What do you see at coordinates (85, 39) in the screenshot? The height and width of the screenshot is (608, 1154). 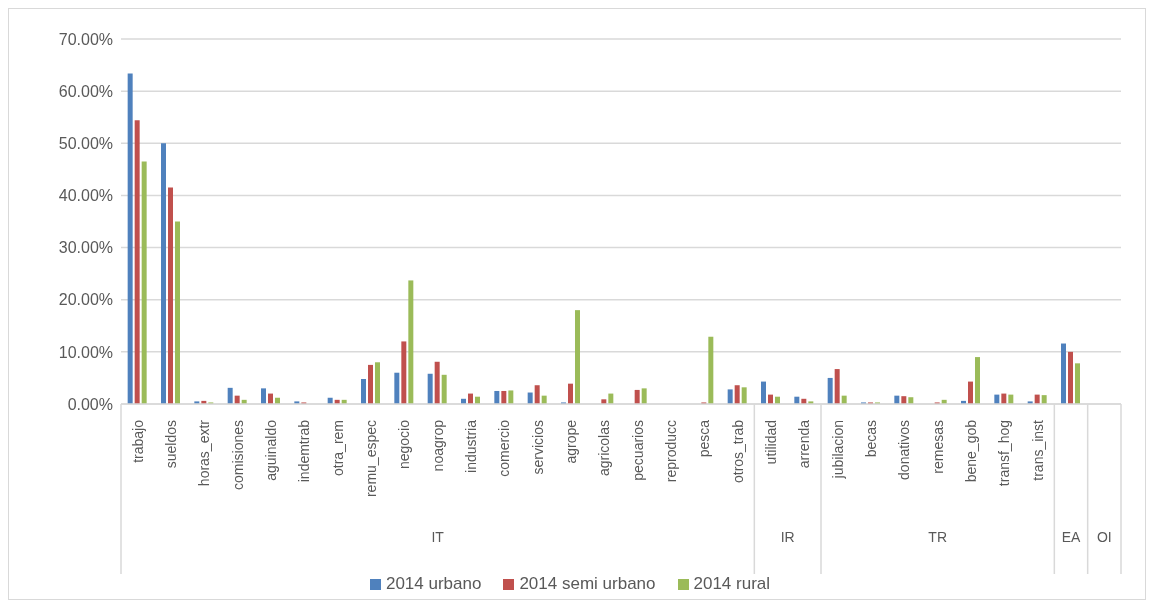 I see `y-tick-label: 70.00%` at bounding box center [85, 39].